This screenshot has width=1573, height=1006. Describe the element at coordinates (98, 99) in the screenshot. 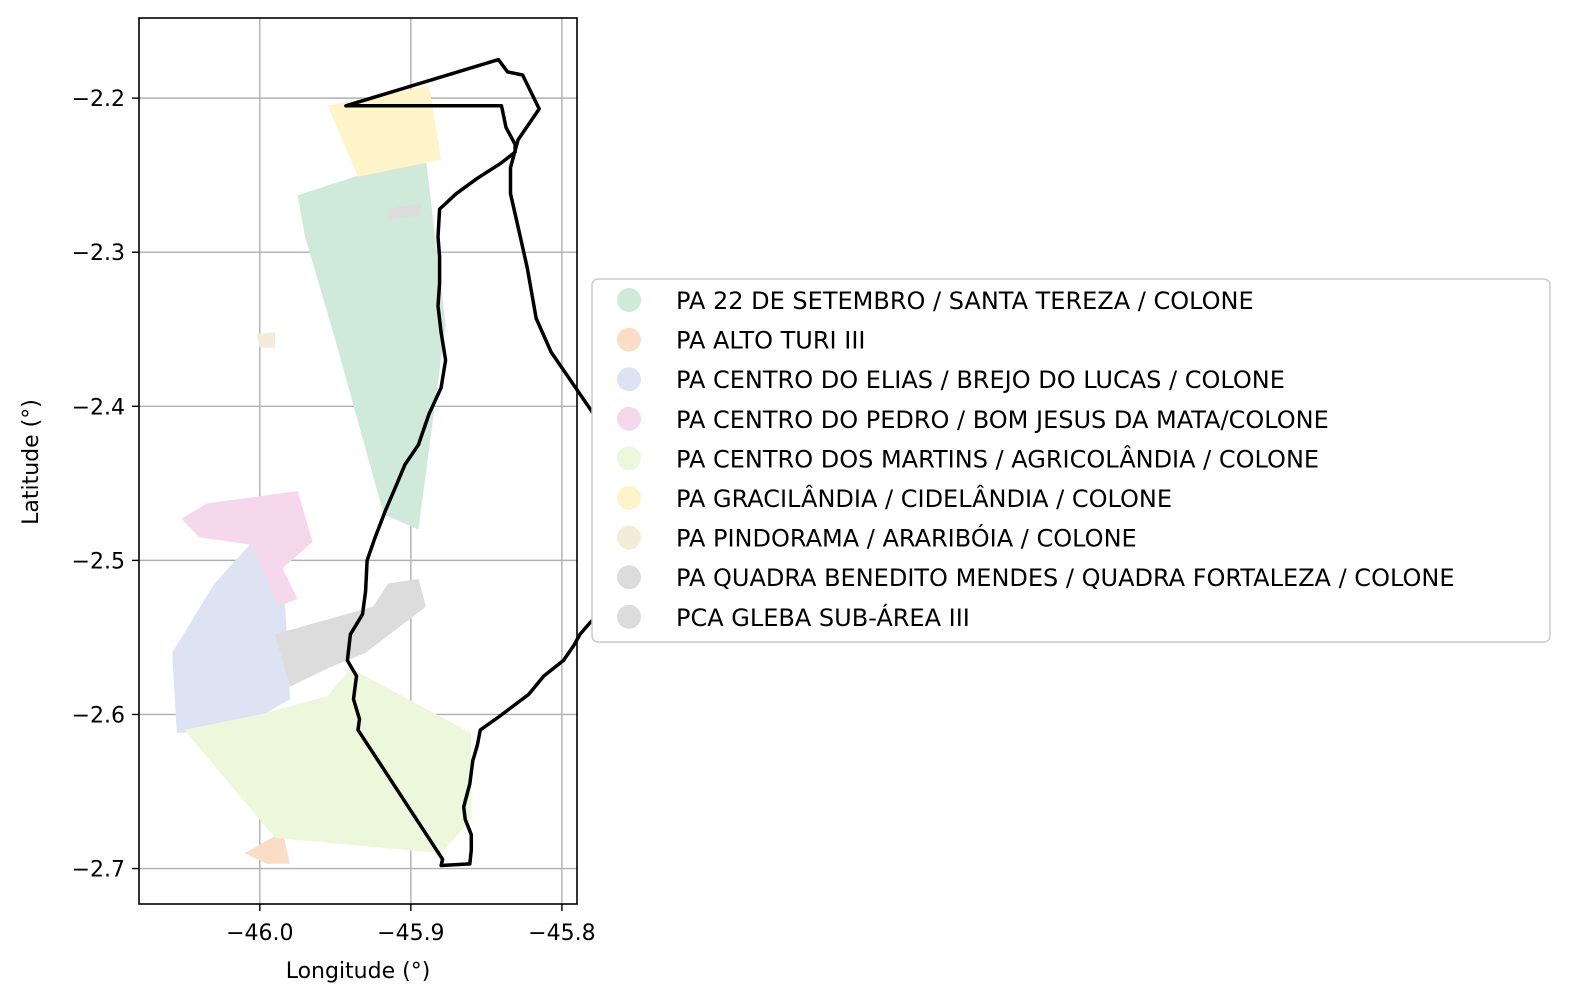

I see `y-tick-label-0: −2.2` at that location.